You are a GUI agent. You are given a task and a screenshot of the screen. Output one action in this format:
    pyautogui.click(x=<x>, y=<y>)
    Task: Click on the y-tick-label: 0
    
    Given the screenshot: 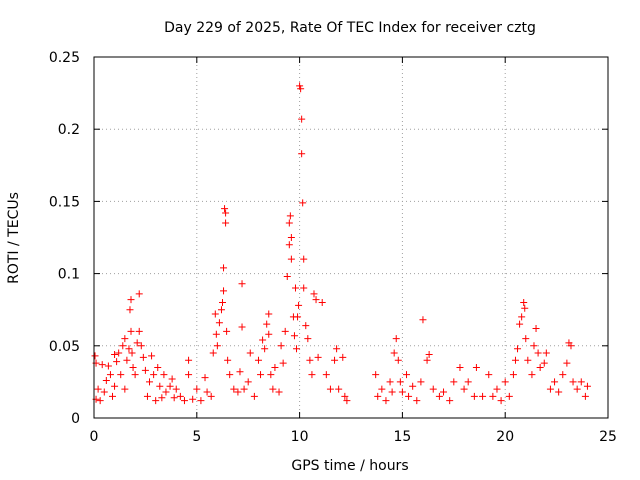 What is the action you would take?
    pyautogui.click(x=75, y=419)
    